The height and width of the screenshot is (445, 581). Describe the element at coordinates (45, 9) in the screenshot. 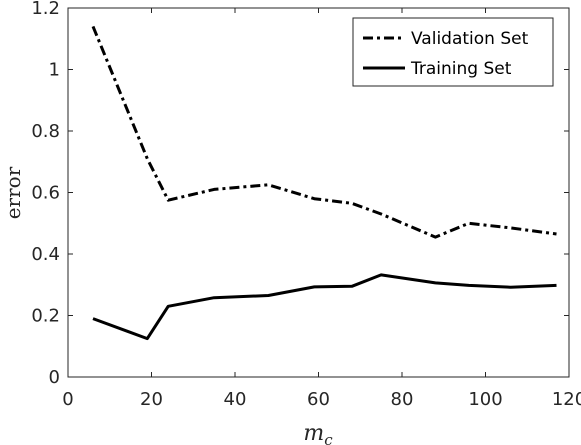

I see `y-tick-label: 1.2` at that location.